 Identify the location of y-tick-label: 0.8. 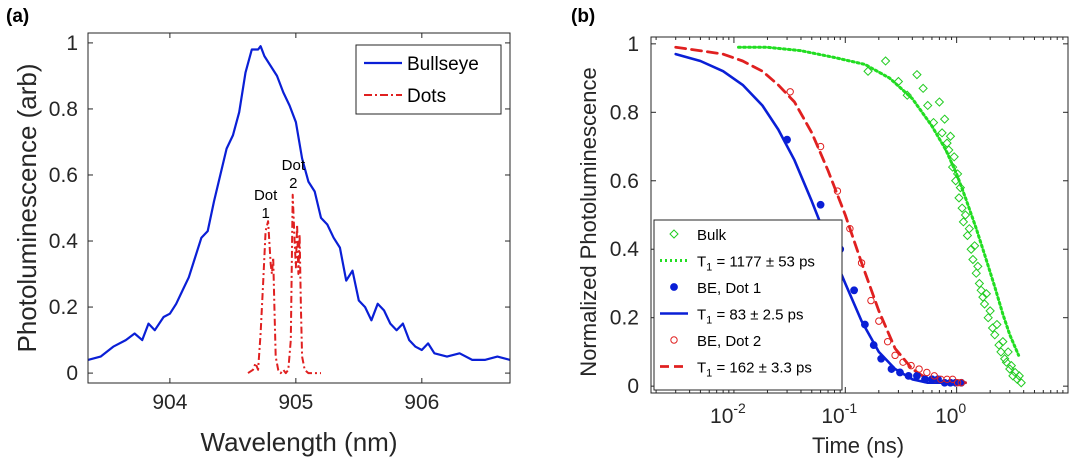
(63, 109).